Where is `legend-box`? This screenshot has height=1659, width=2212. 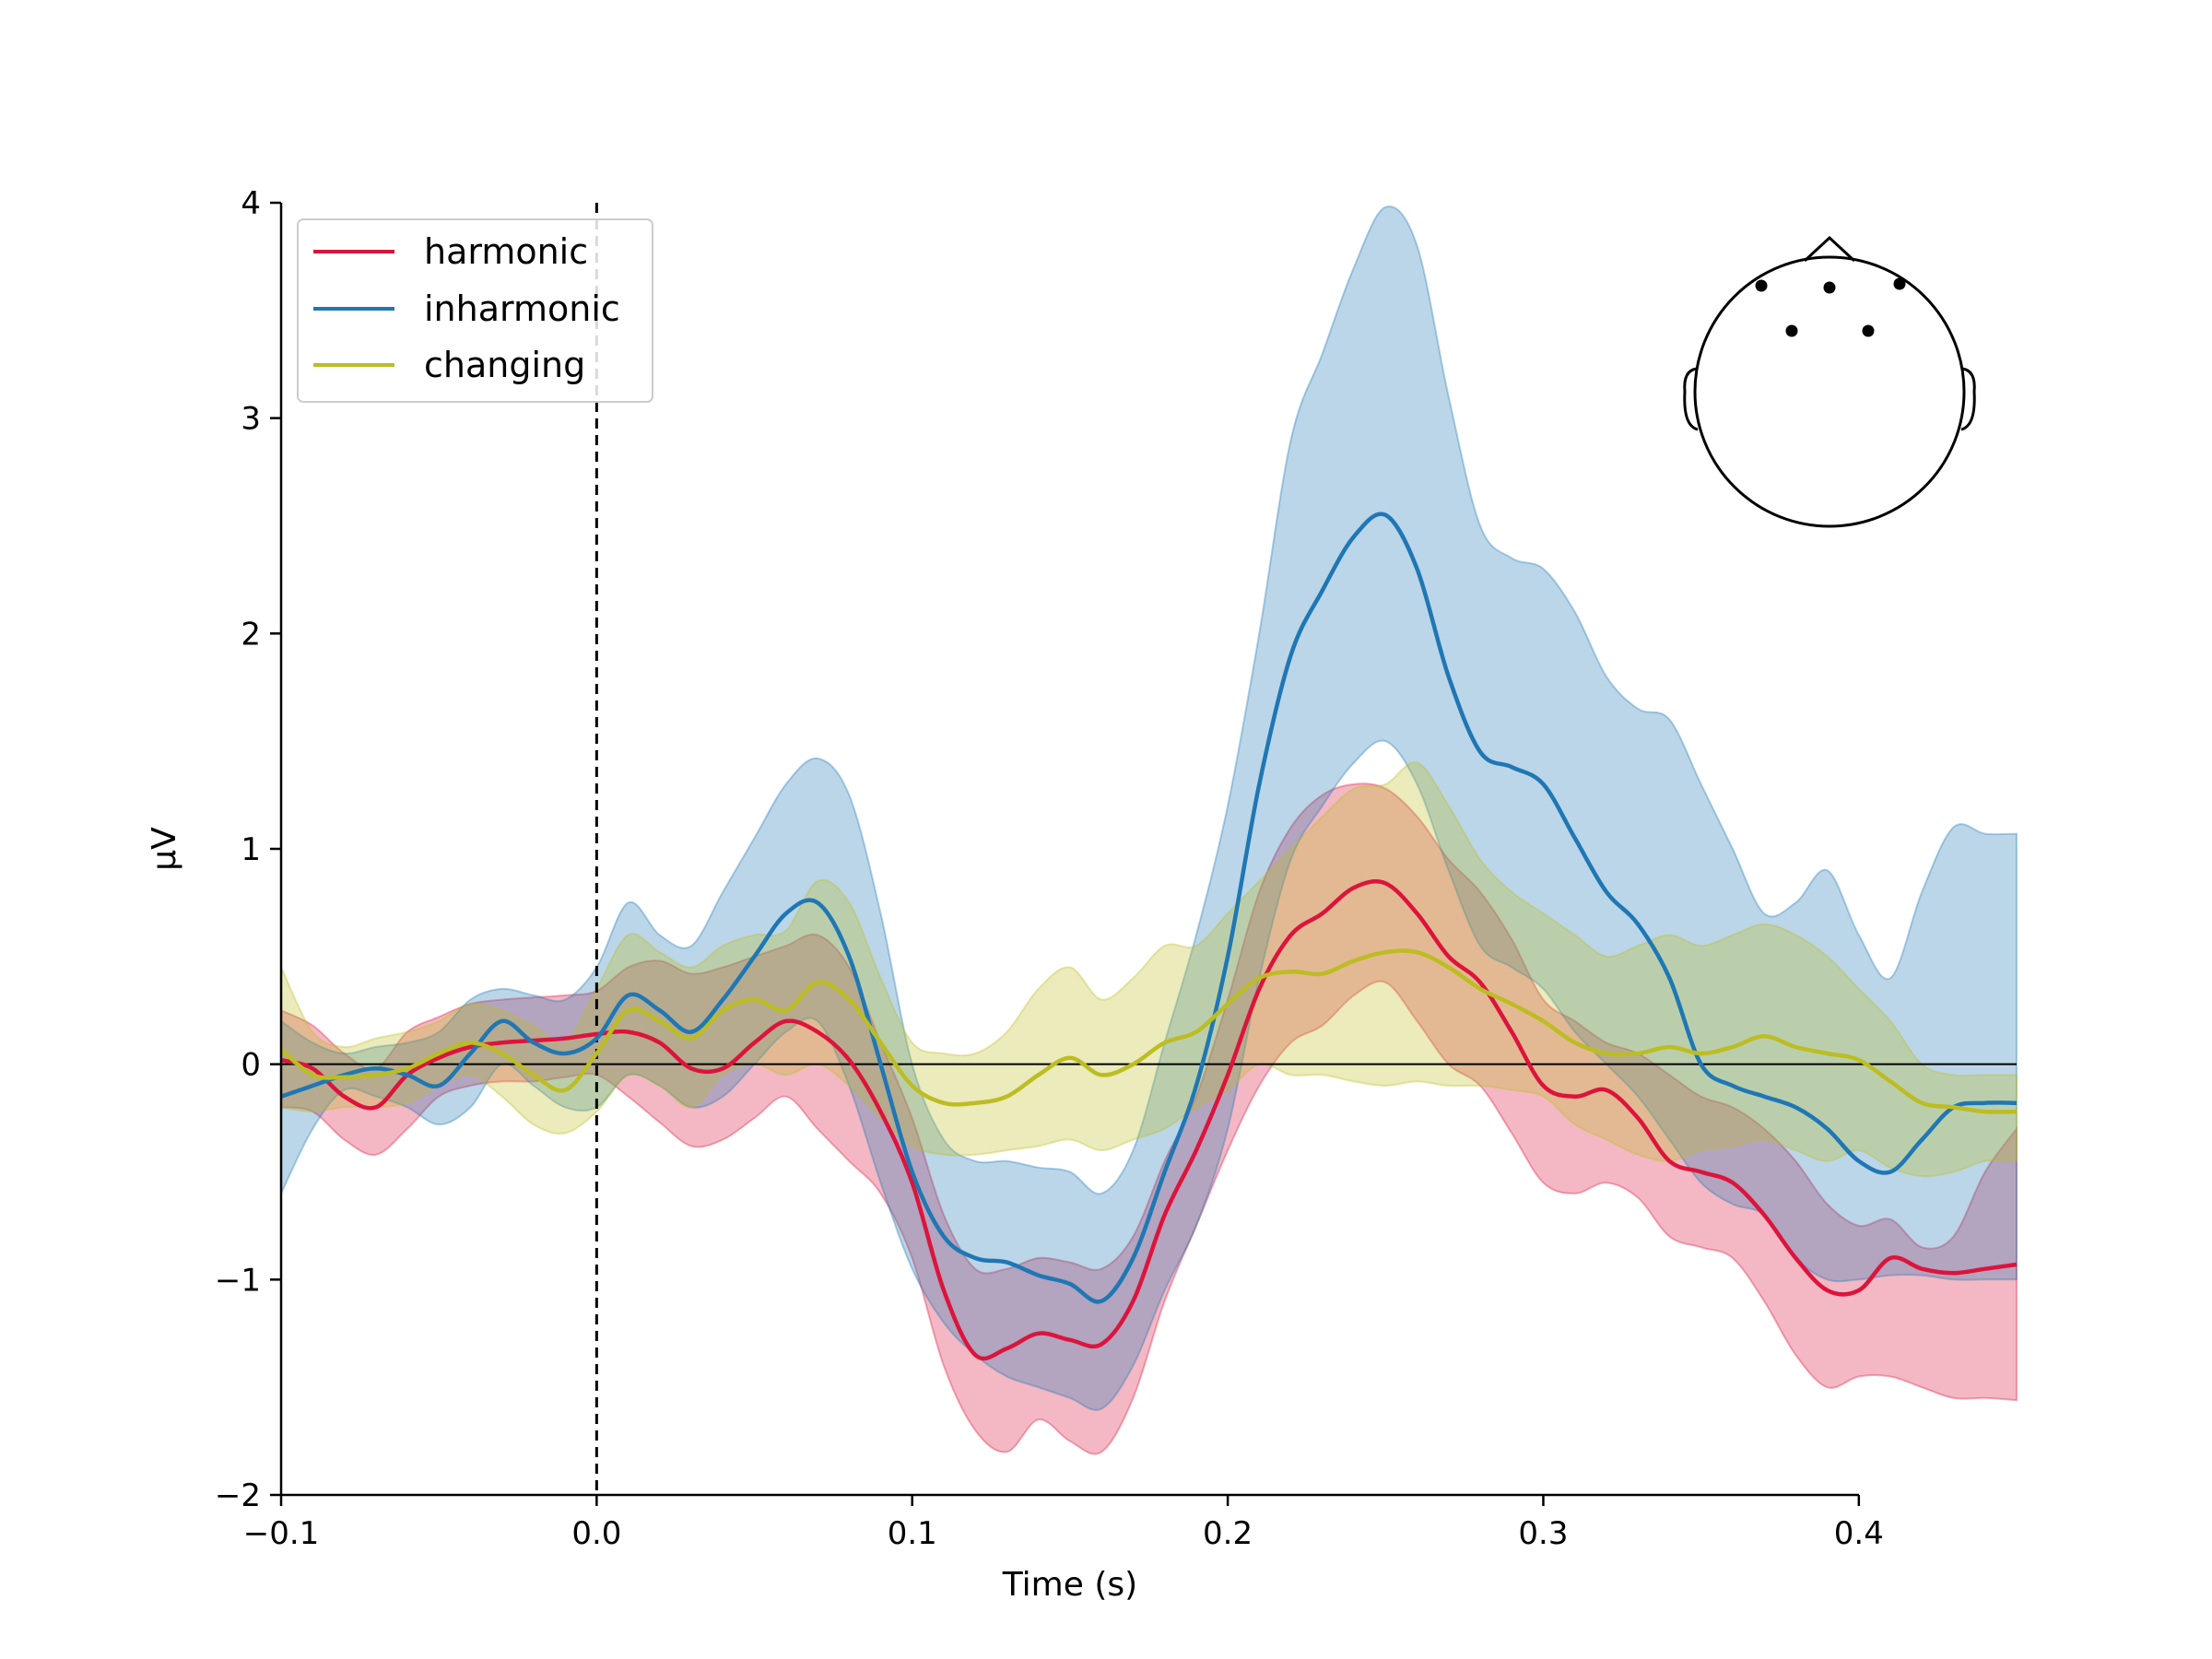 legend-box is located at coordinates (475, 310).